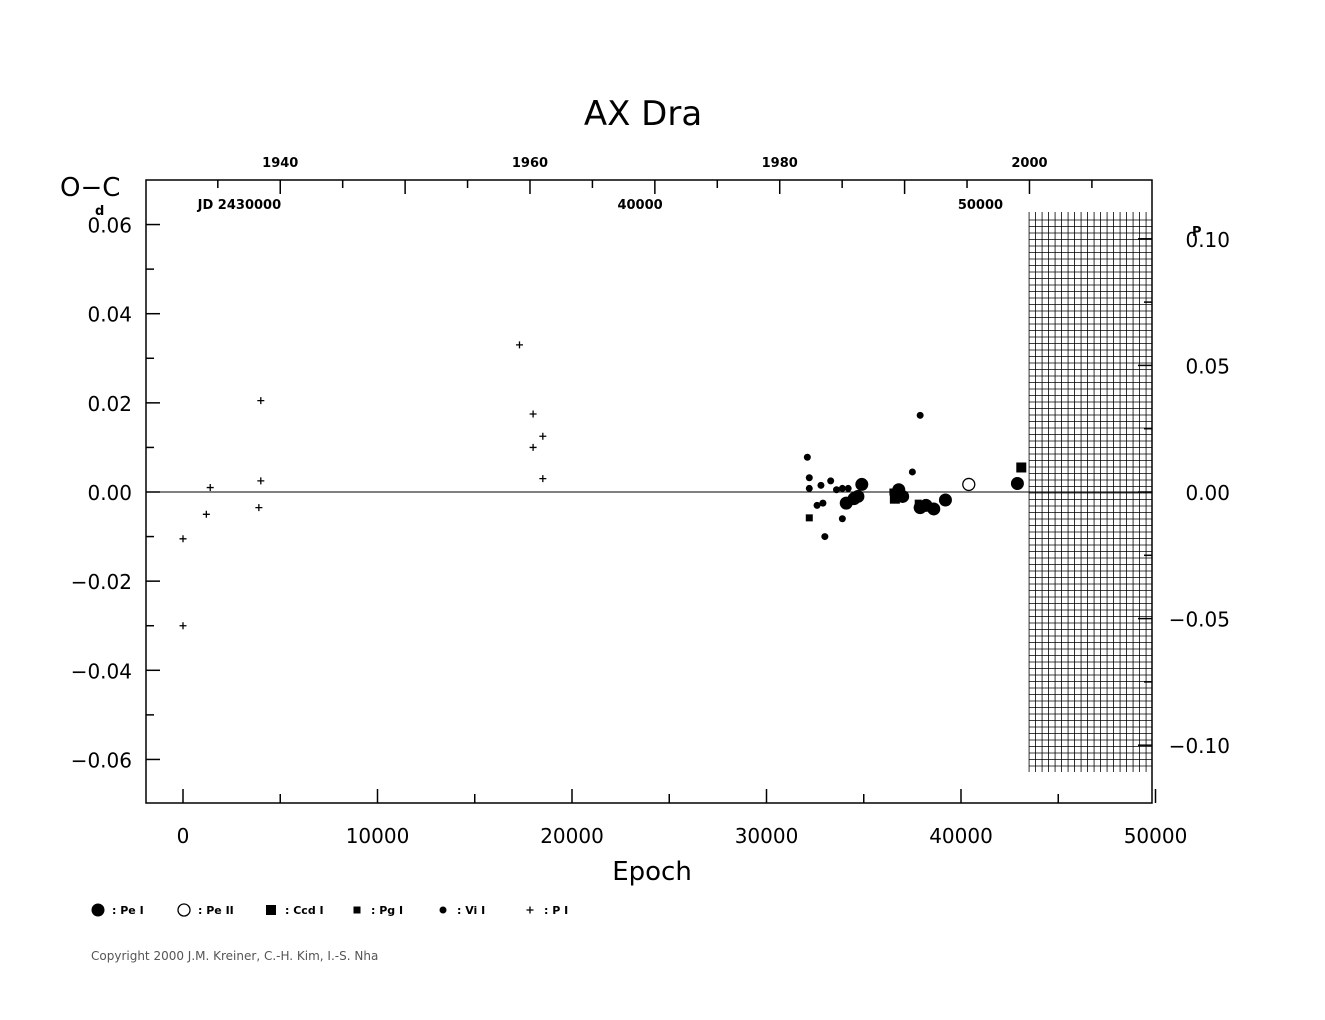 This screenshot has height=1020, width=1325. I want to click on y-tick-label: −0.06, so click(101, 760).